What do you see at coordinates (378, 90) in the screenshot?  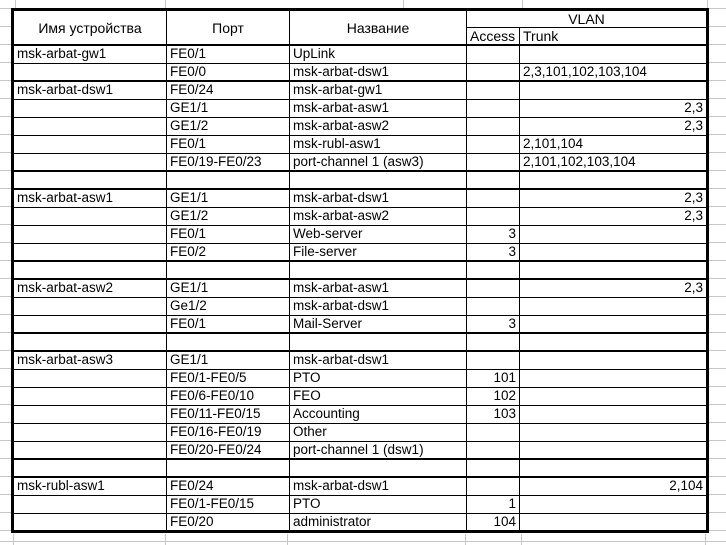 I see `cell-name: msk-arbat-gw1` at bounding box center [378, 90].